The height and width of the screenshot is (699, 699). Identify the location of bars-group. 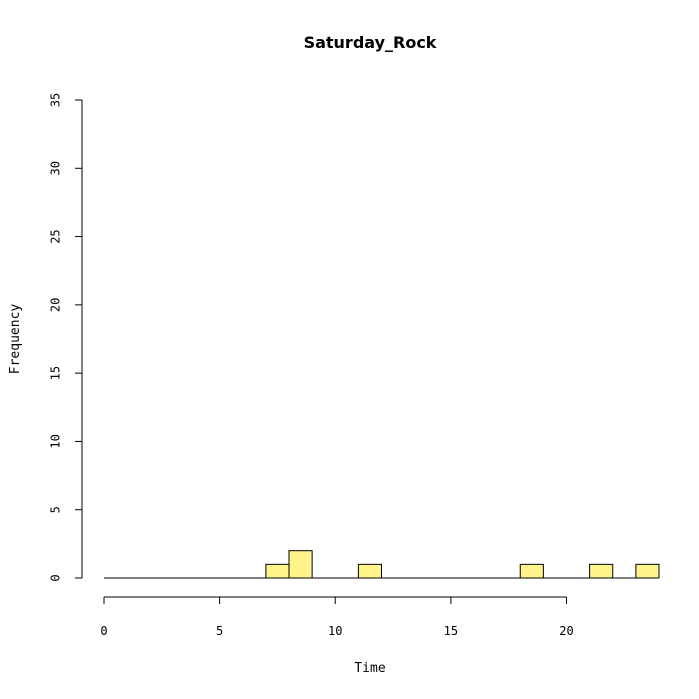
(382, 564).